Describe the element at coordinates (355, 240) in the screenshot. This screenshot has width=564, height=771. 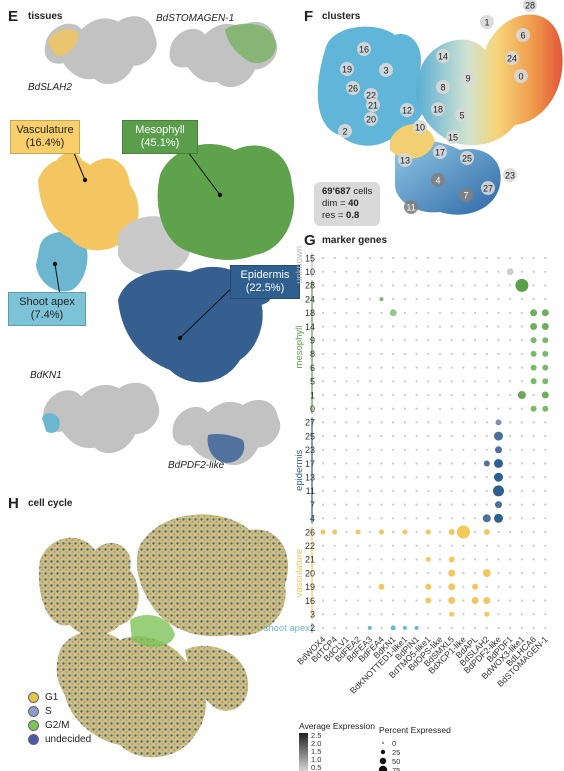
I see `panel-g-title: marker genes` at that location.